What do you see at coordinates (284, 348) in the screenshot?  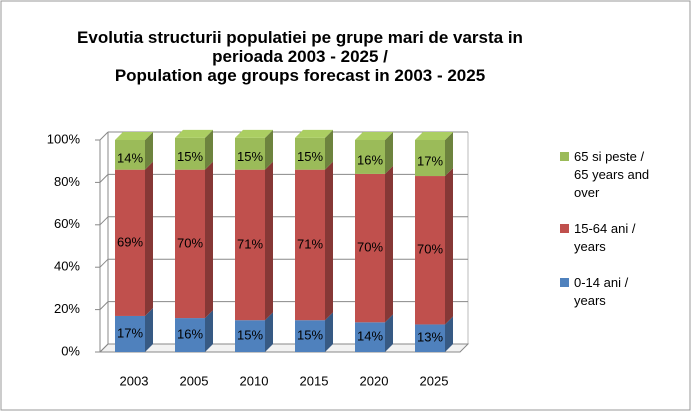 I see `floor` at bounding box center [284, 348].